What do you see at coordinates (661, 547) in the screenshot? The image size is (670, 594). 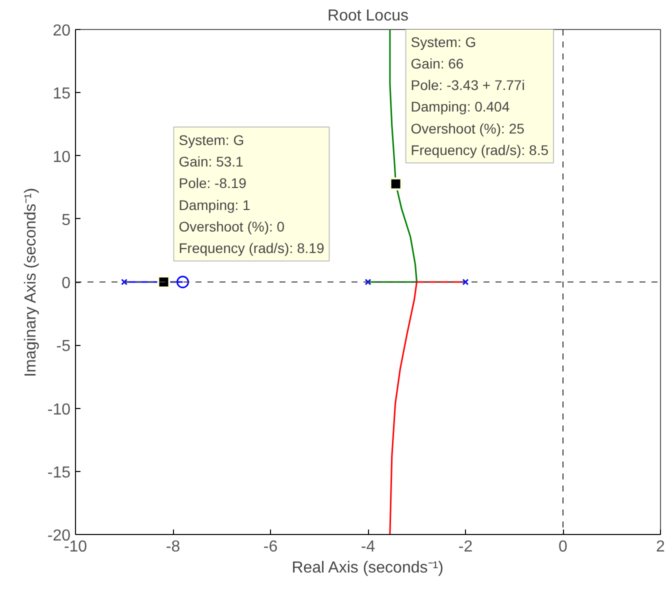 I see `x-tick-label: 2` at bounding box center [661, 547].